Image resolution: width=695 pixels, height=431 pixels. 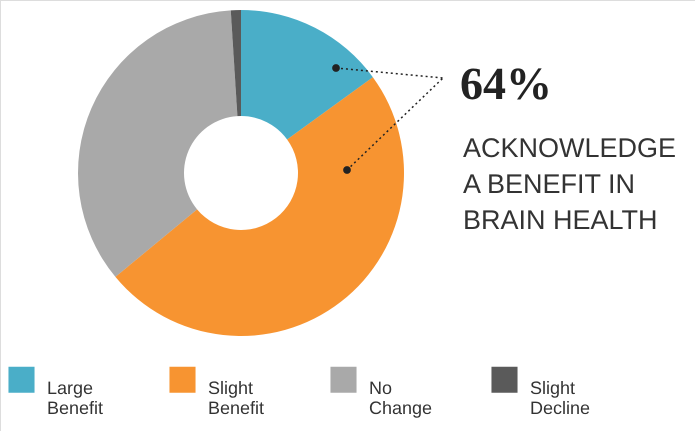 I want to click on text: ACKNOWLEDGE A BENEFIT IN BRAIN HEALTH, so click(x=569, y=184).